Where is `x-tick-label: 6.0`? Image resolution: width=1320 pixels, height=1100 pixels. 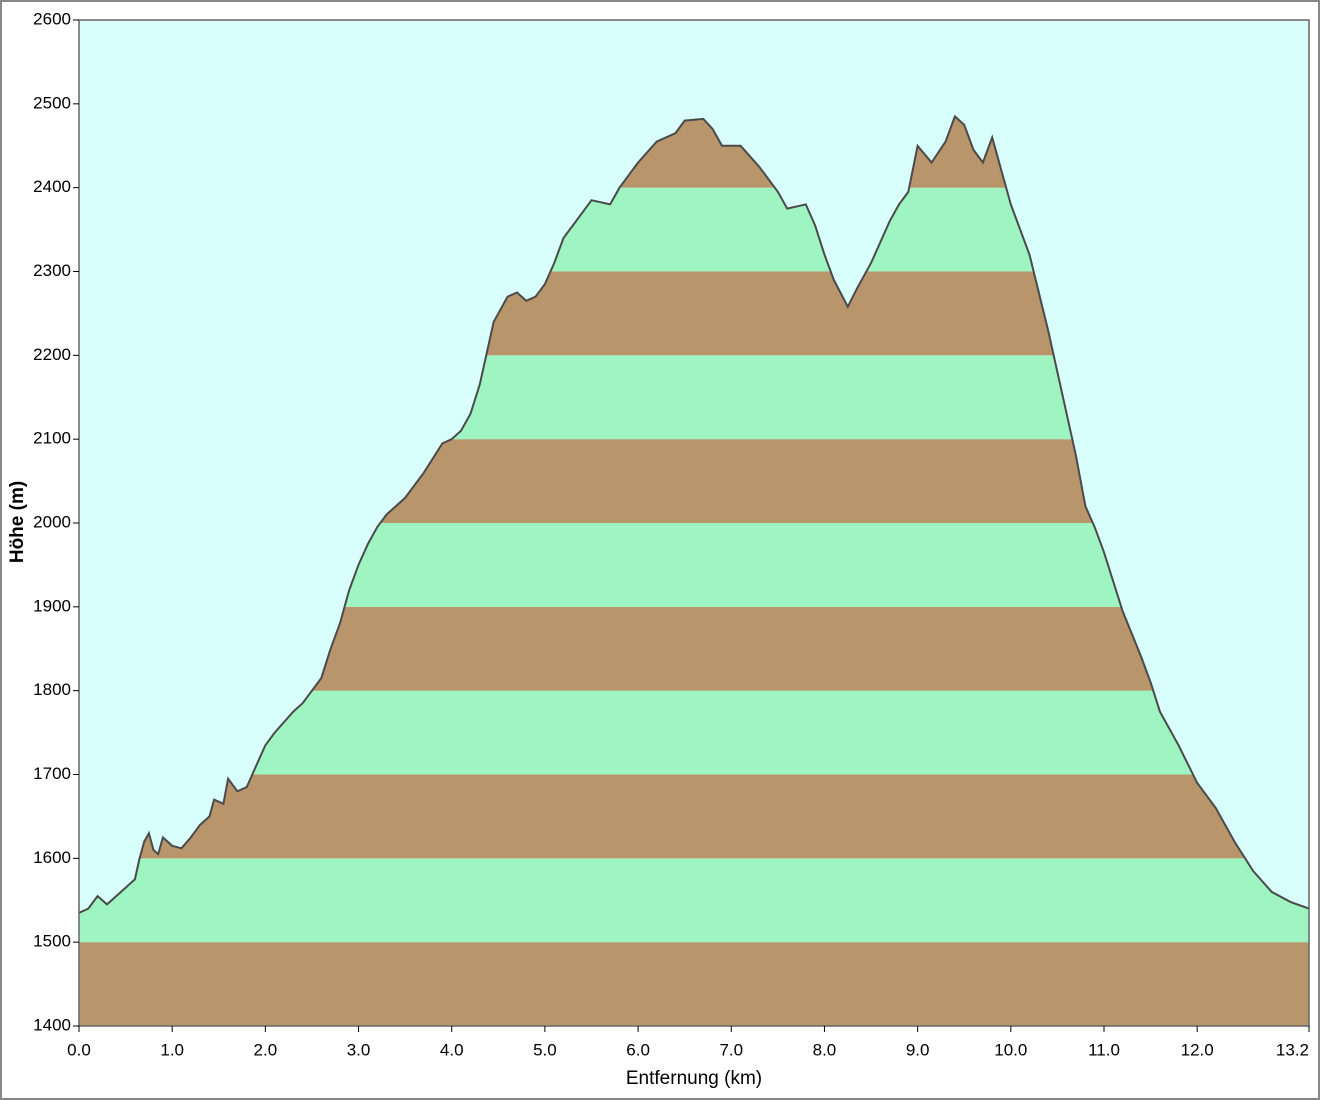
x-tick-label: 6.0 is located at coordinates (638, 1049).